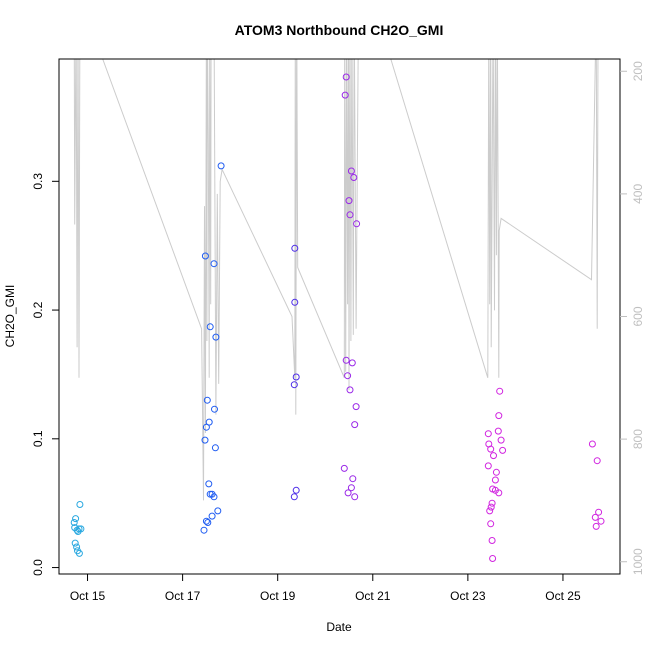 The image size is (650, 650). What do you see at coordinates (339, 30) in the screenshot?
I see `chart-title: ATOM3 Northbound CH2O_GMI` at bounding box center [339, 30].